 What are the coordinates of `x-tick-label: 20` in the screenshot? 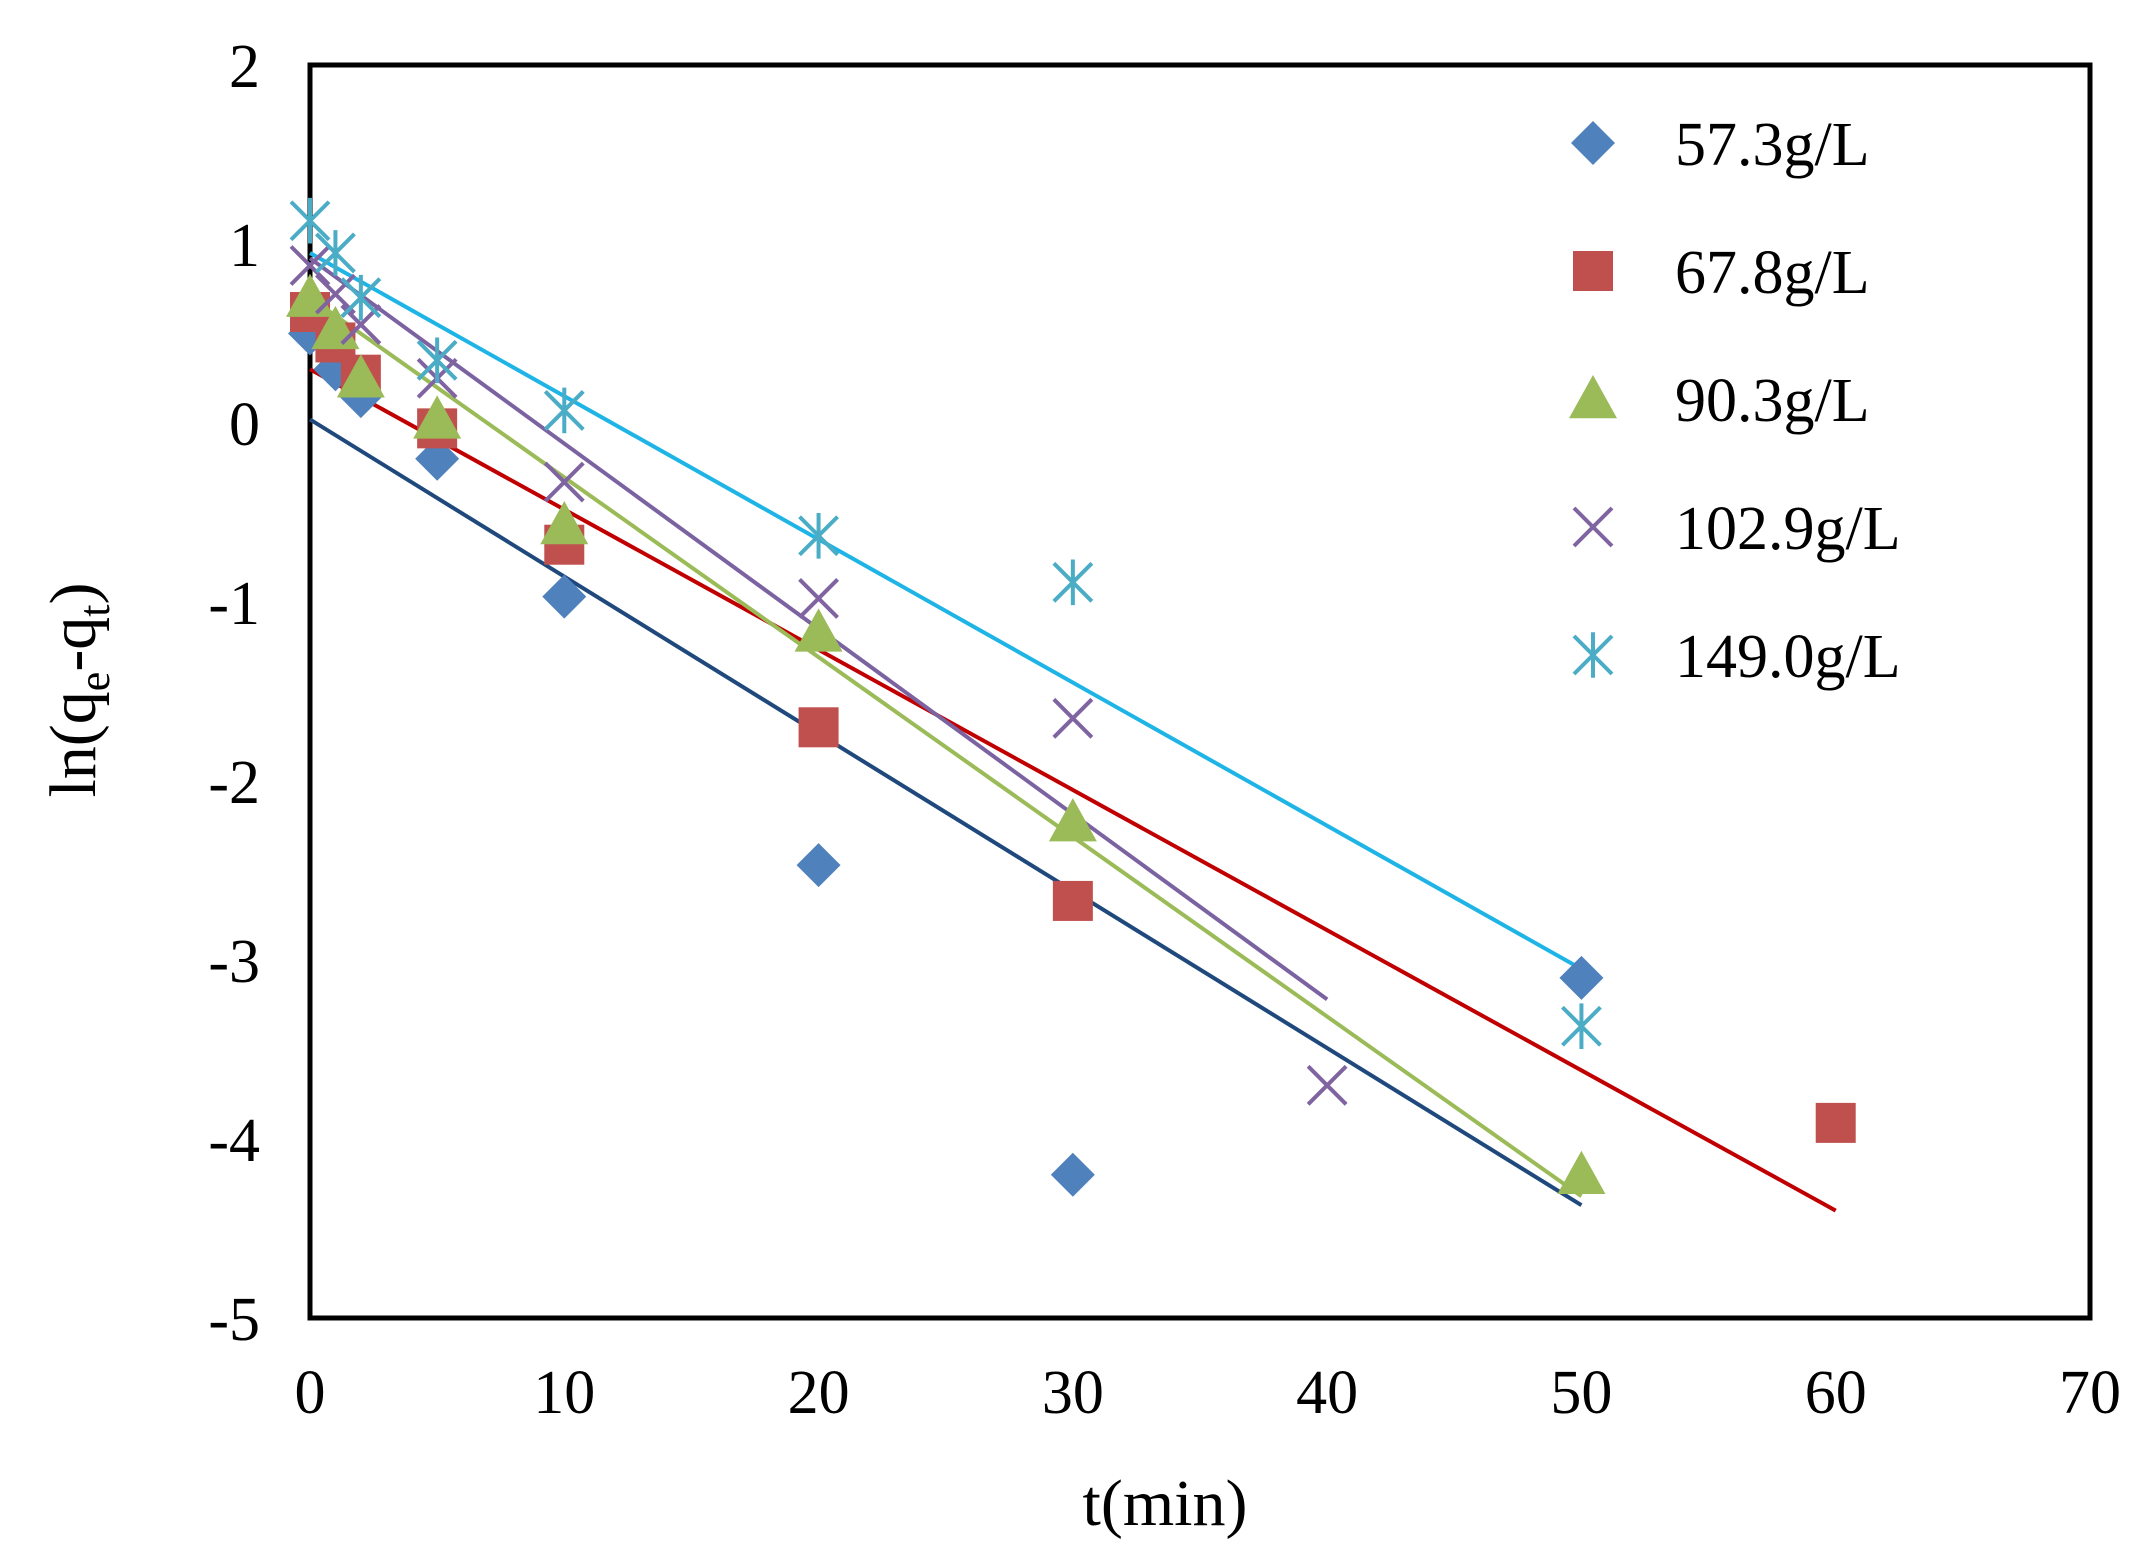 It's located at (819, 1393).